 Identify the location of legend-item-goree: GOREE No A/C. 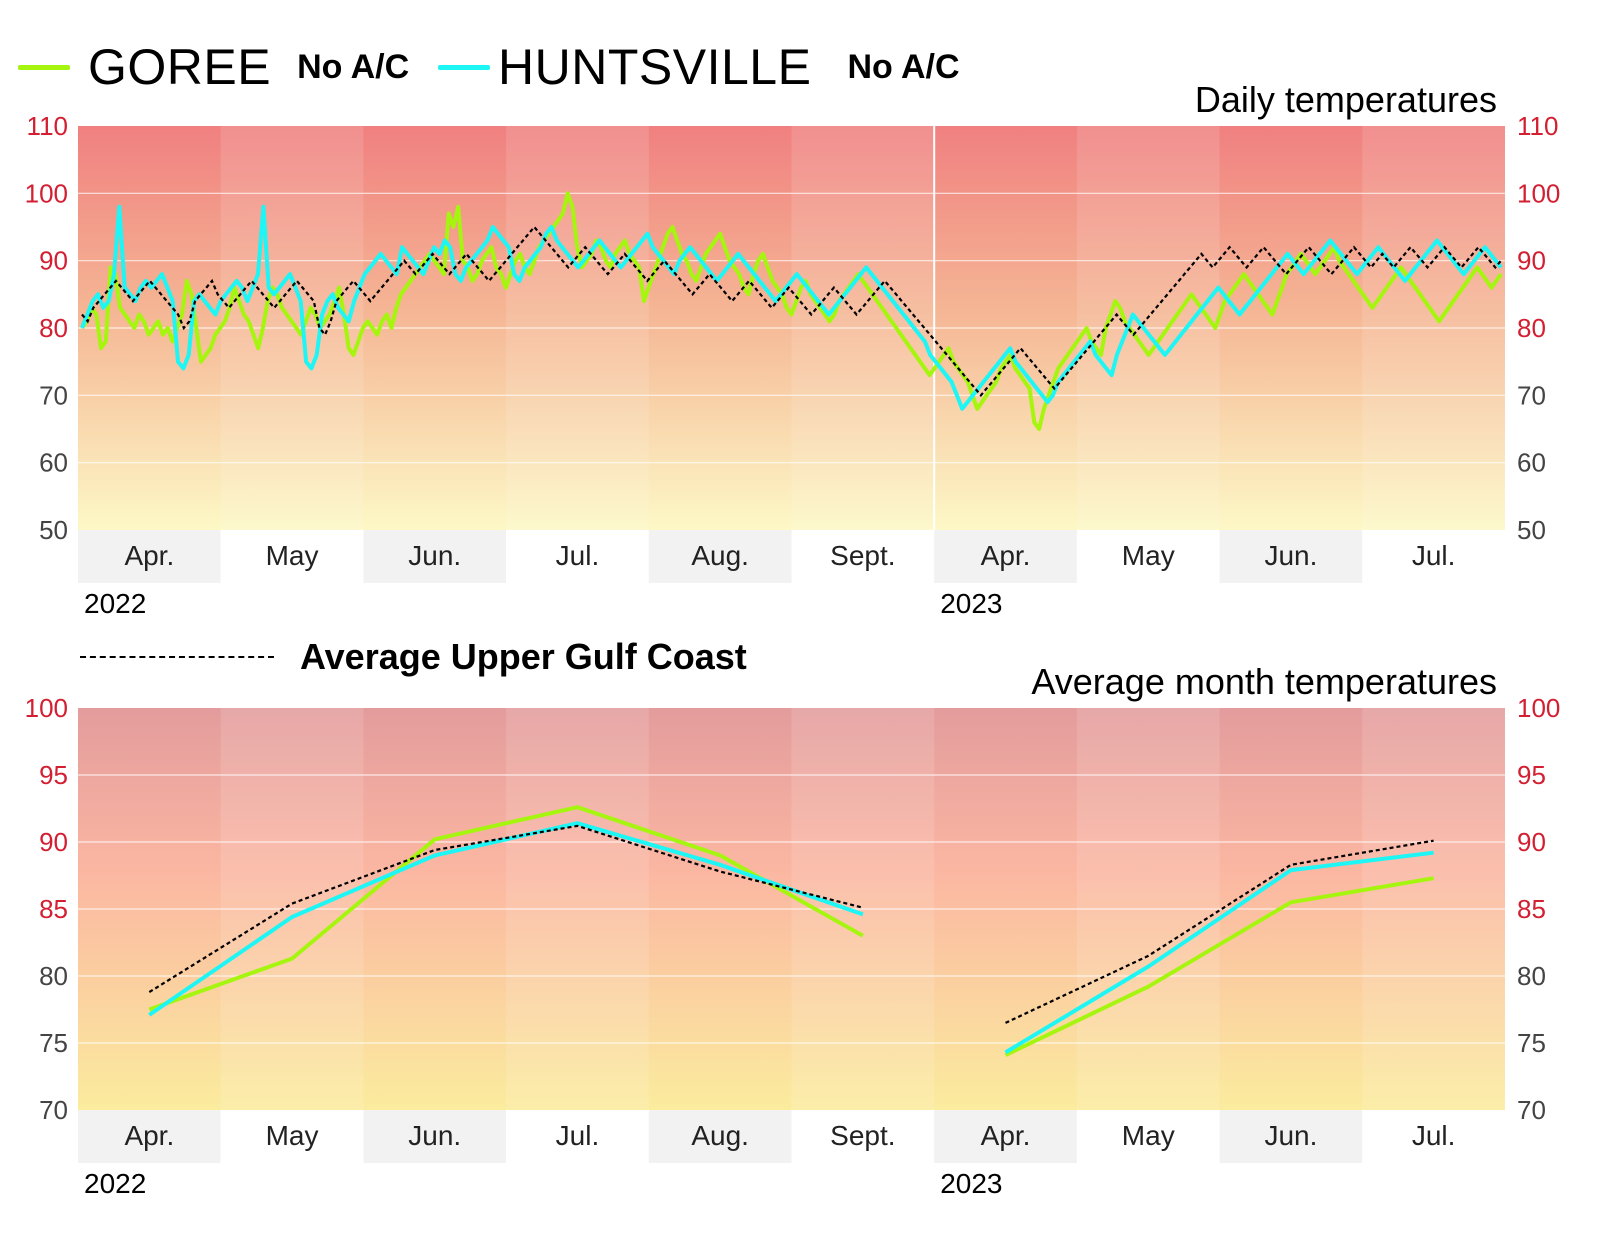
(213, 67).